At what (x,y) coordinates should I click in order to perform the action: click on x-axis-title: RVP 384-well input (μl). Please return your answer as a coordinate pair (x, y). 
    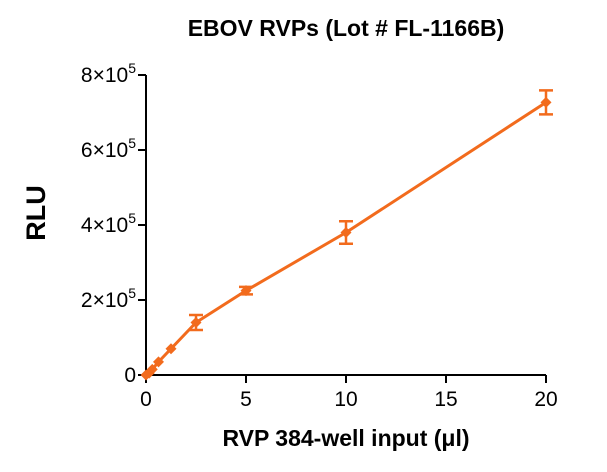
    Looking at the image, I should click on (345, 438).